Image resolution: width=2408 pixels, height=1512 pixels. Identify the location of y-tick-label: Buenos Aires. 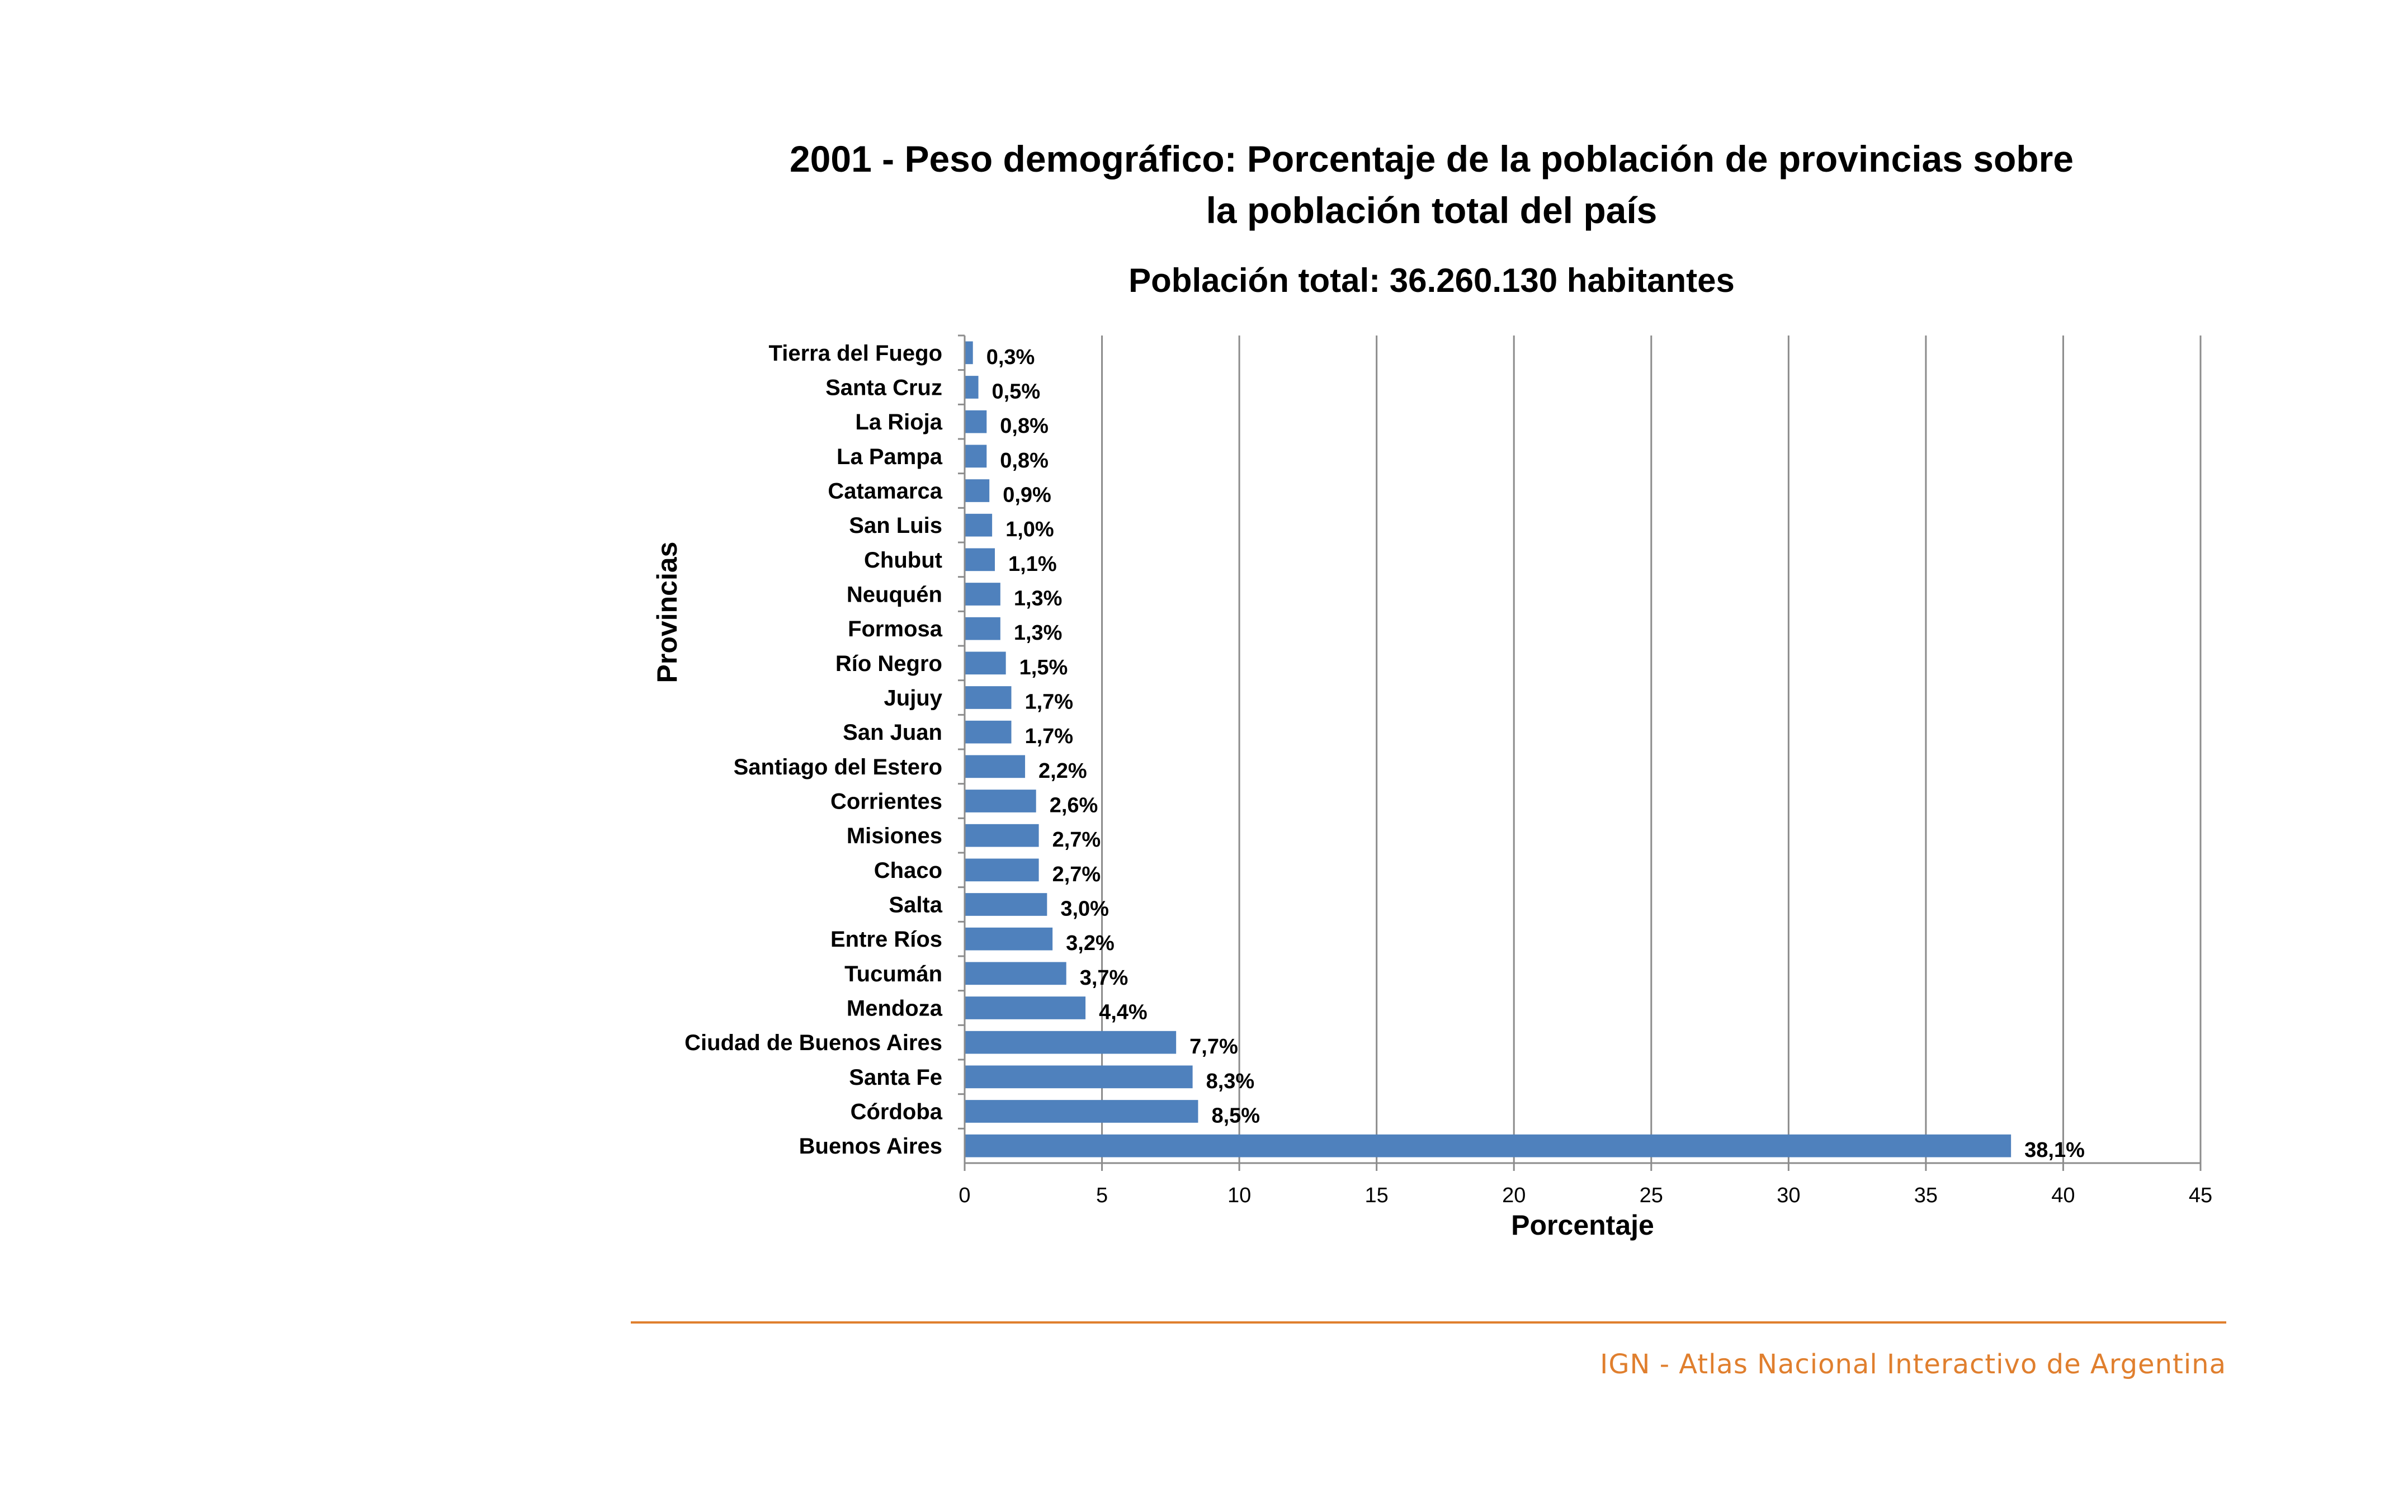
(870, 1146).